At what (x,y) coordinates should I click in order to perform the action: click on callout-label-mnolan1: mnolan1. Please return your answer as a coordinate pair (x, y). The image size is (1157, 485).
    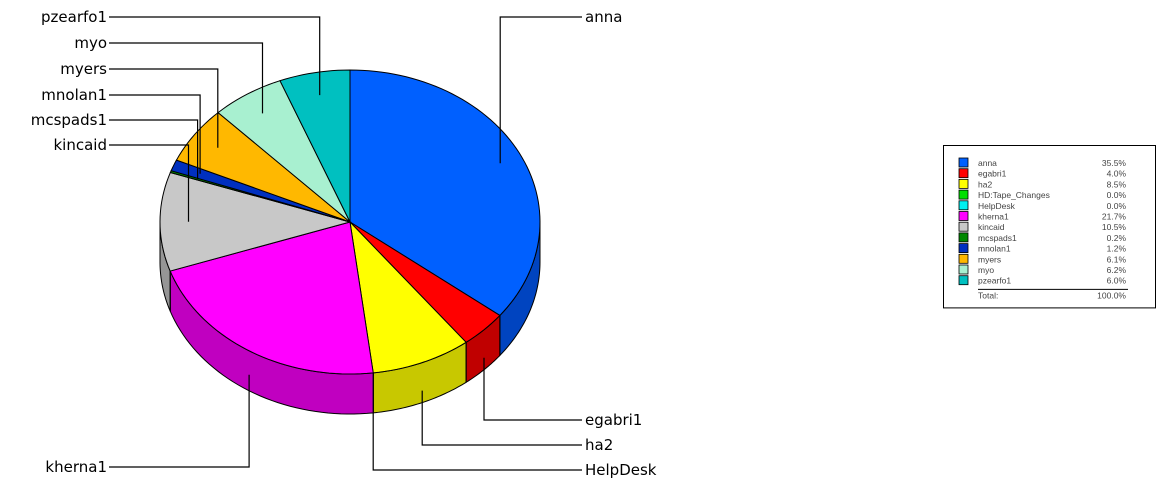
    Looking at the image, I should click on (74, 95).